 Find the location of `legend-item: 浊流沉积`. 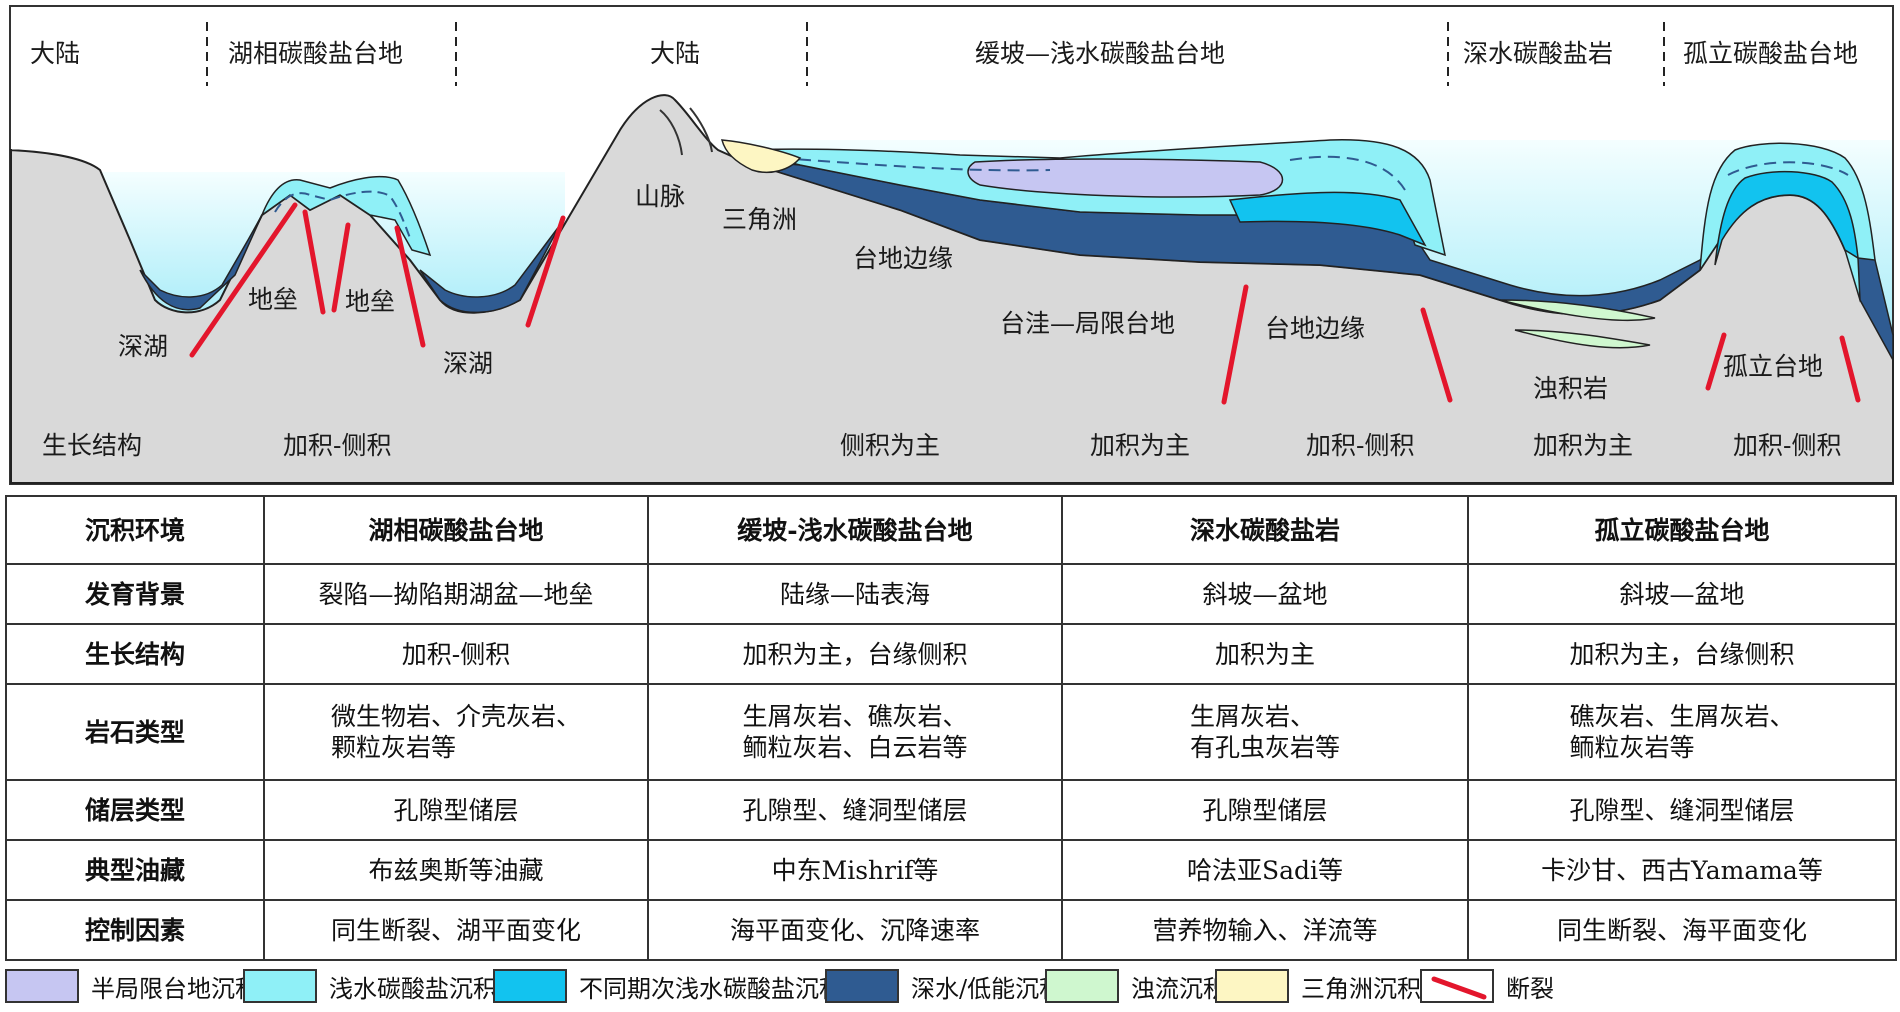

legend-item: 浊流沉积 is located at coordinates (1136, 986).